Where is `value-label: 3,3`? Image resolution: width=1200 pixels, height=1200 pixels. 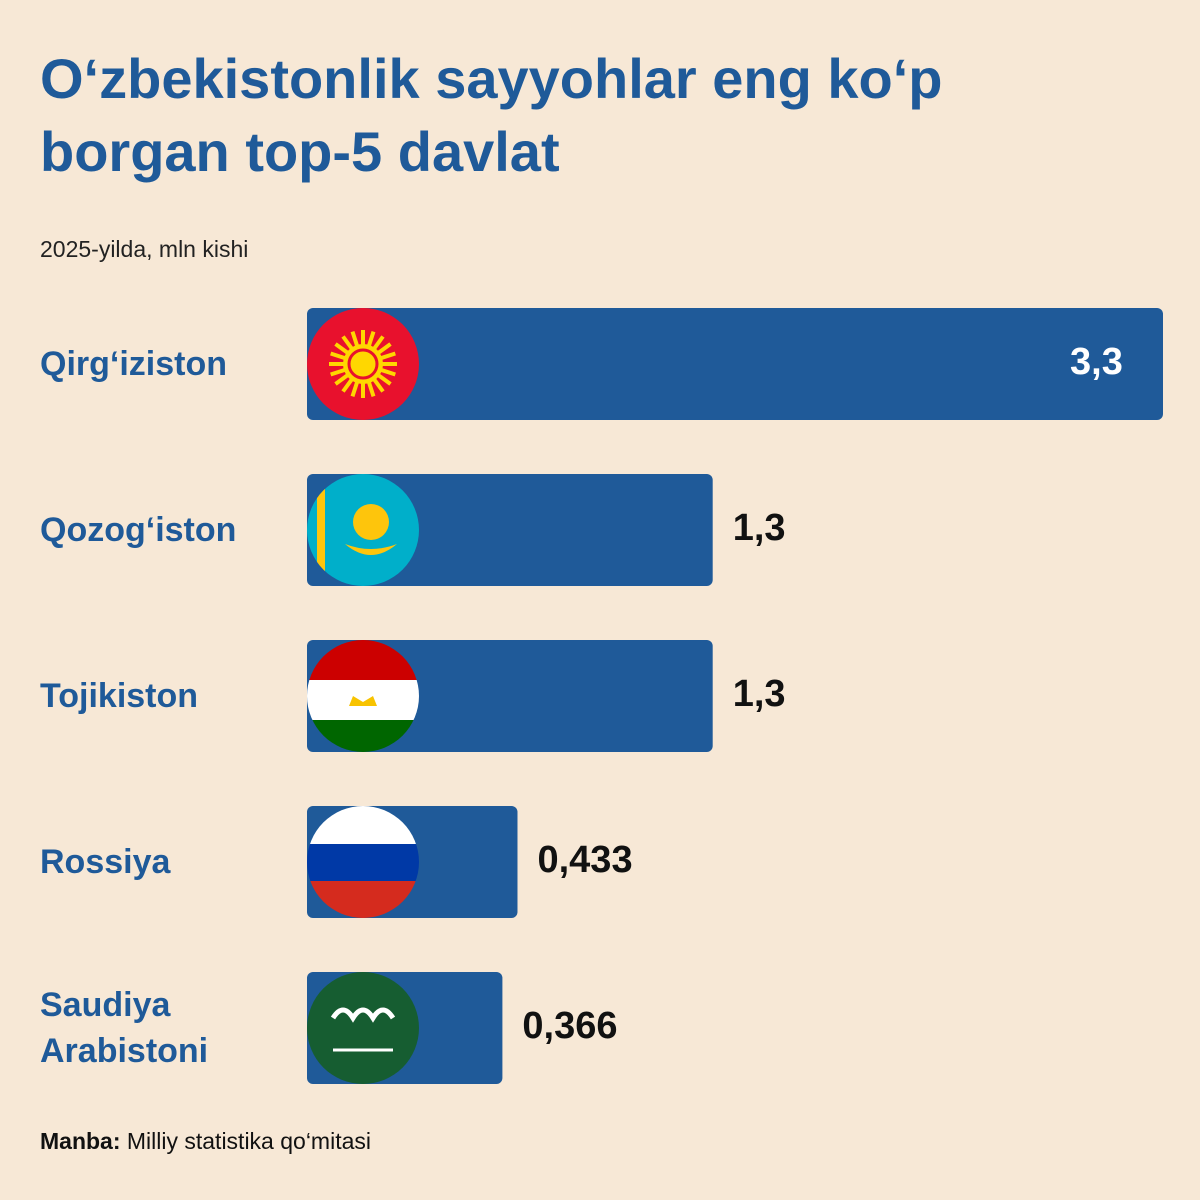
value-label: 3,3 is located at coordinates (1096, 362).